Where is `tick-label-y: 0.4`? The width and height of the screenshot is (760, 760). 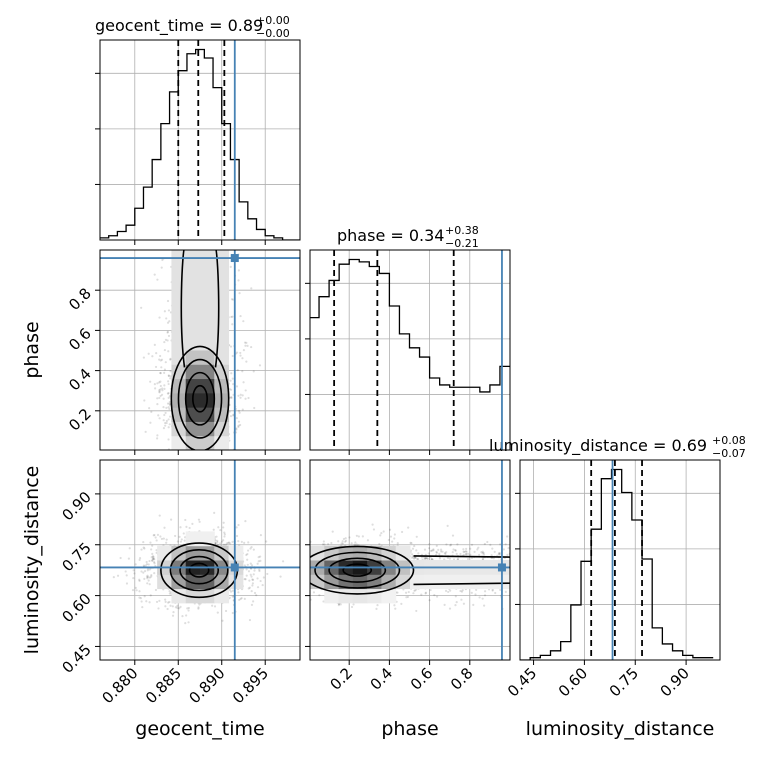
tick-label-y: 0.4 is located at coordinates (80, 380).